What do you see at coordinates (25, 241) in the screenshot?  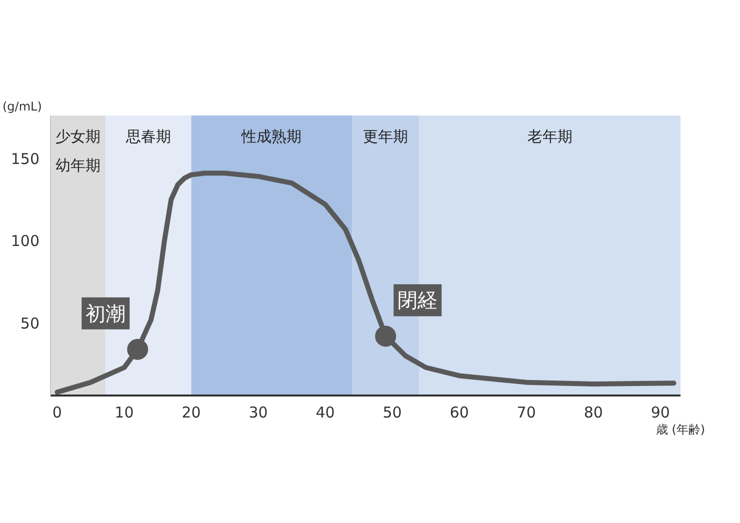 I see `y-tick-label: 100` at bounding box center [25, 241].